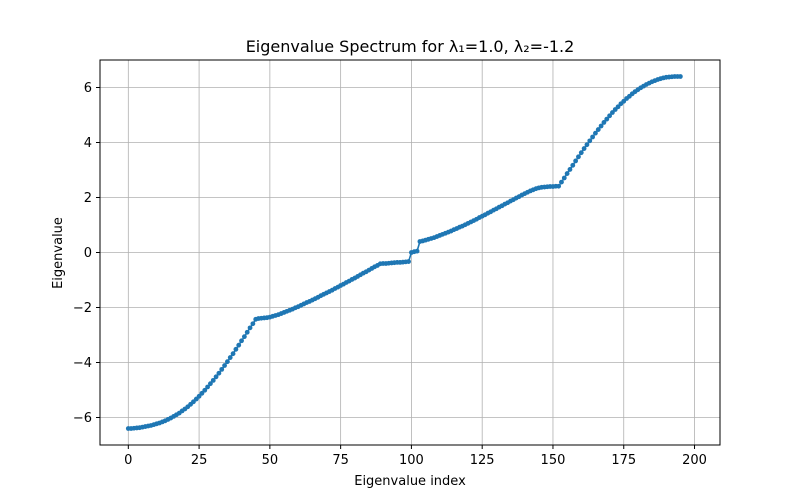  I want to click on y-ticks: −6 −4 −2 0 2 4 6, so click(86, 253).